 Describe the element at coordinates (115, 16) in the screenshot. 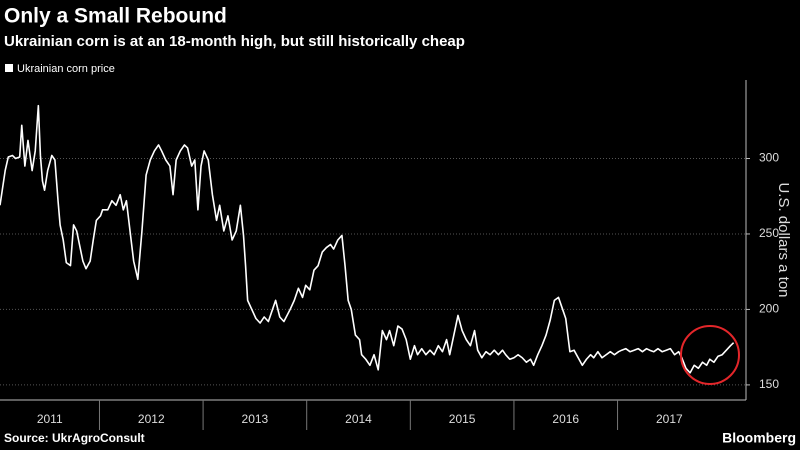

I see `chart-title: Only a Small Rebound` at that location.